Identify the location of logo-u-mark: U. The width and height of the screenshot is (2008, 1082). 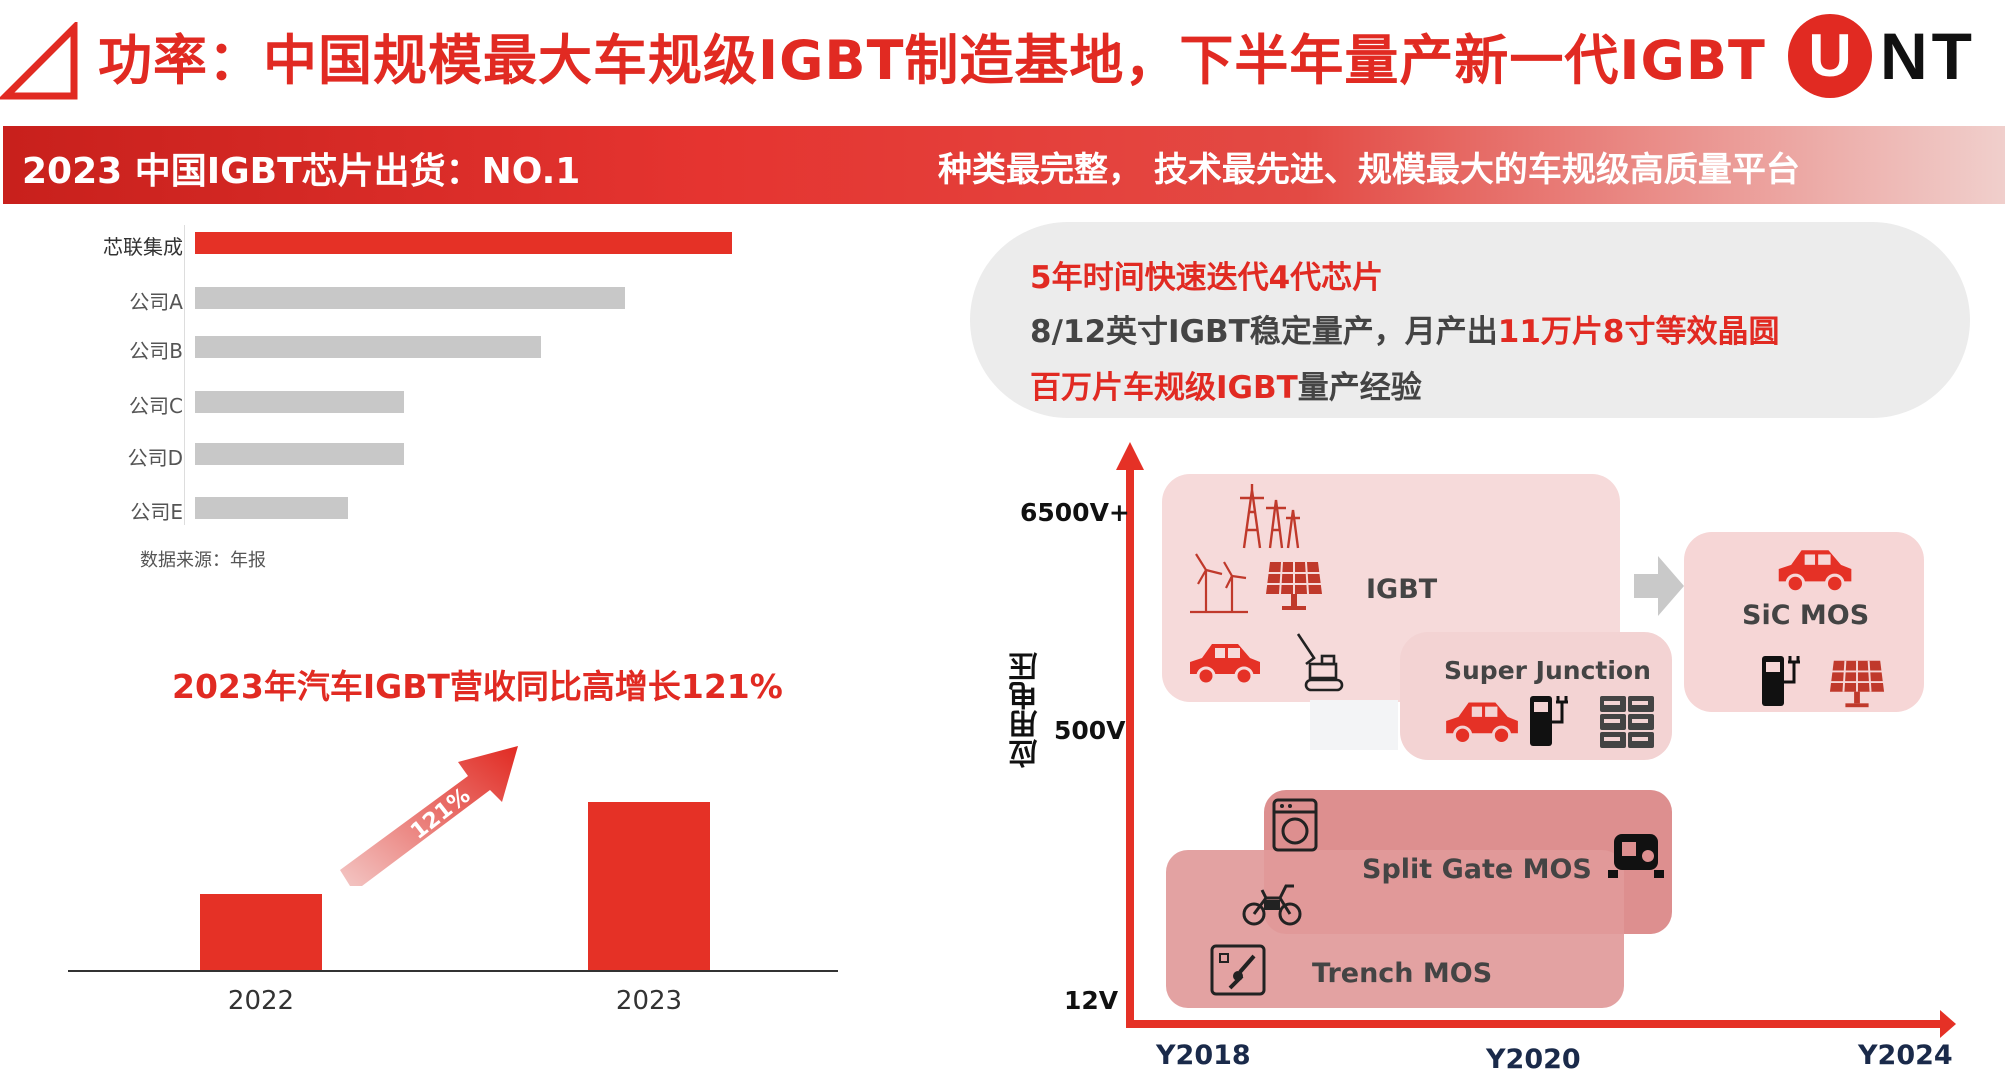
(1830, 56).